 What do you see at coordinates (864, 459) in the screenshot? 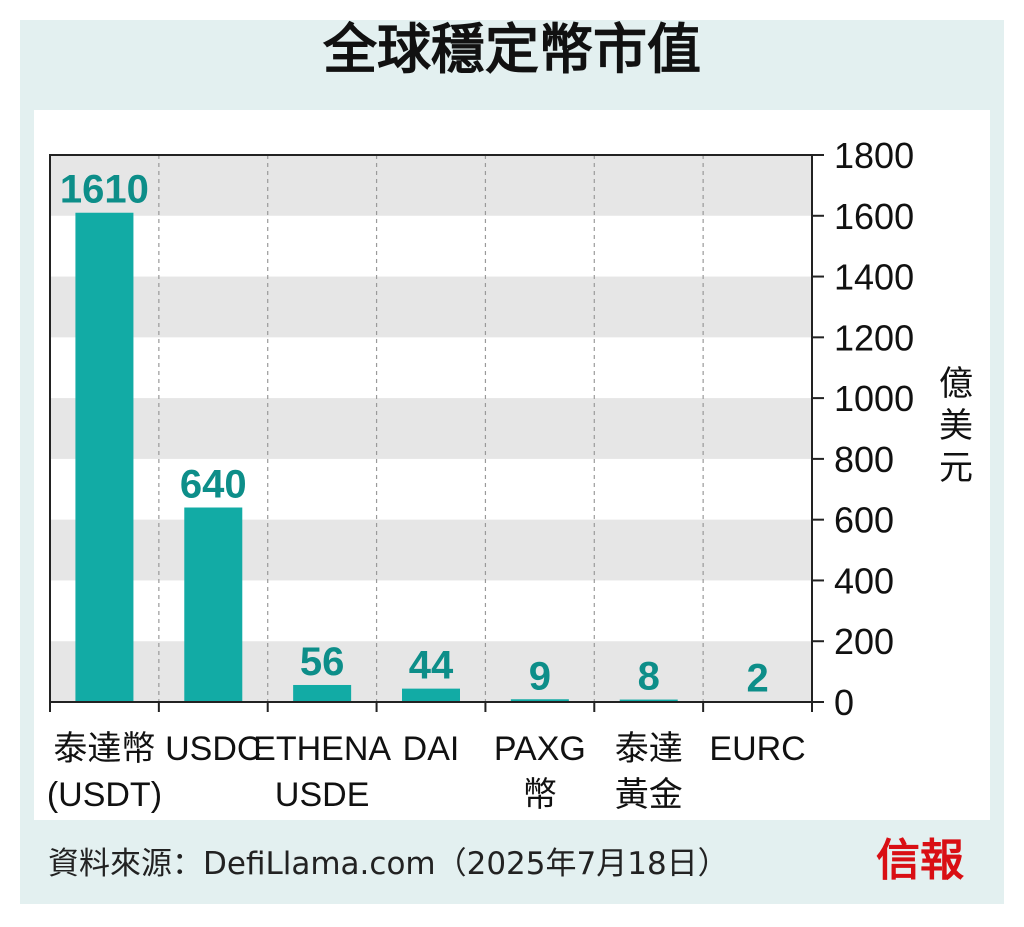
I see `y-tick-label: 800` at bounding box center [864, 459].